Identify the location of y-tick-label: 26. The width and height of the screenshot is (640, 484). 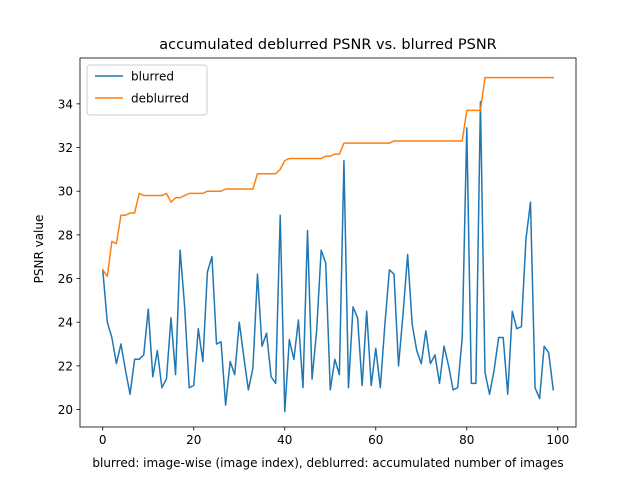
(65, 279).